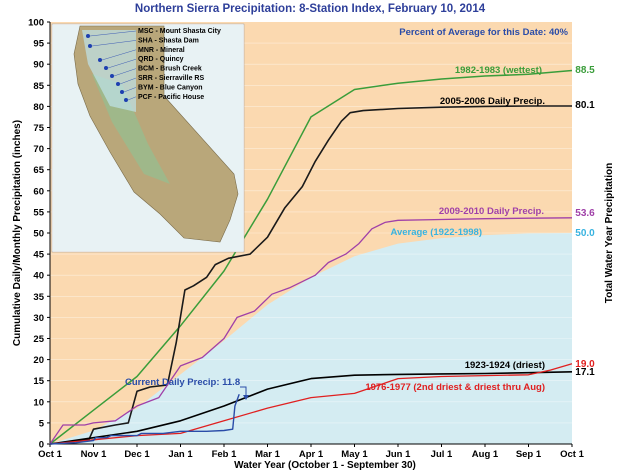 This screenshot has height=472, width=620. Describe the element at coordinates (171, 97) in the screenshot. I see `station-label-pcf: PCF - Pacific House` at that location.